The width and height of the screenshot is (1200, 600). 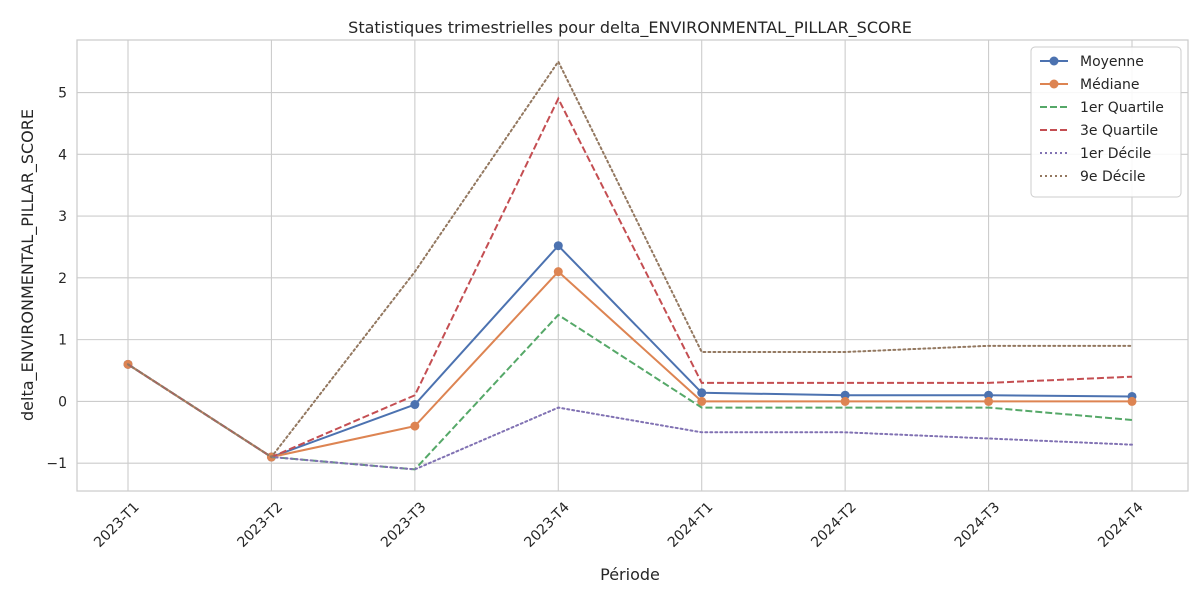 What do you see at coordinates (547, 525) in the screenshot?
I see `x-tick-label: 2023-T4` at bounding box center [547, 525].